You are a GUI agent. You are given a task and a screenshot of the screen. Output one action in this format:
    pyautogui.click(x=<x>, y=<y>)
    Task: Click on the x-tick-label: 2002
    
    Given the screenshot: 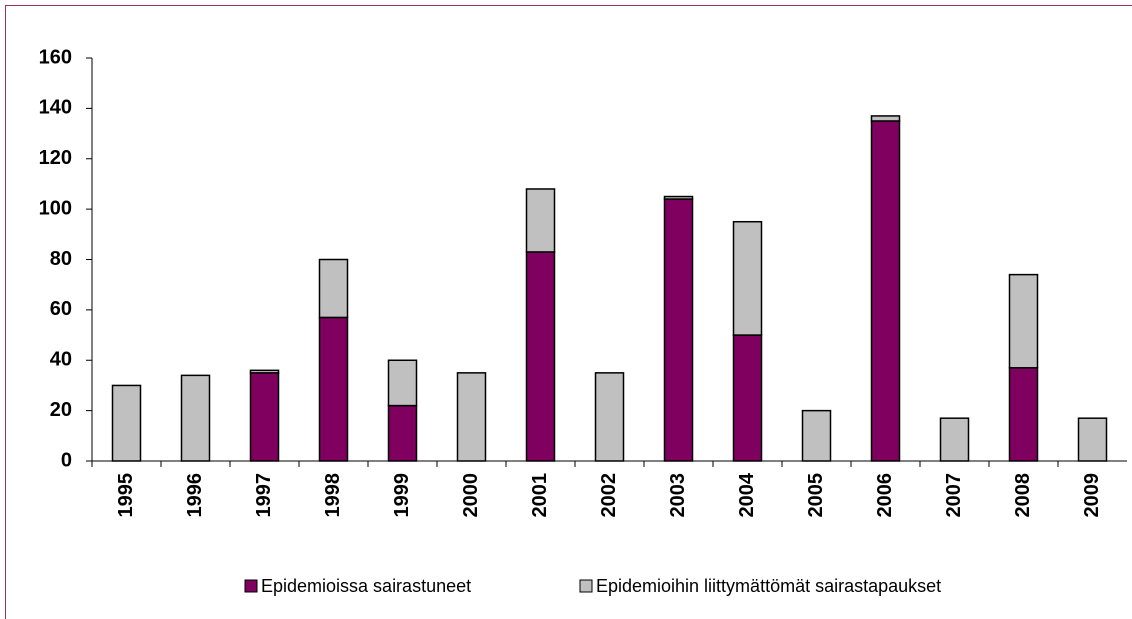 What is the action you would take?
    pyautogui.click(x=609, y=495)
    